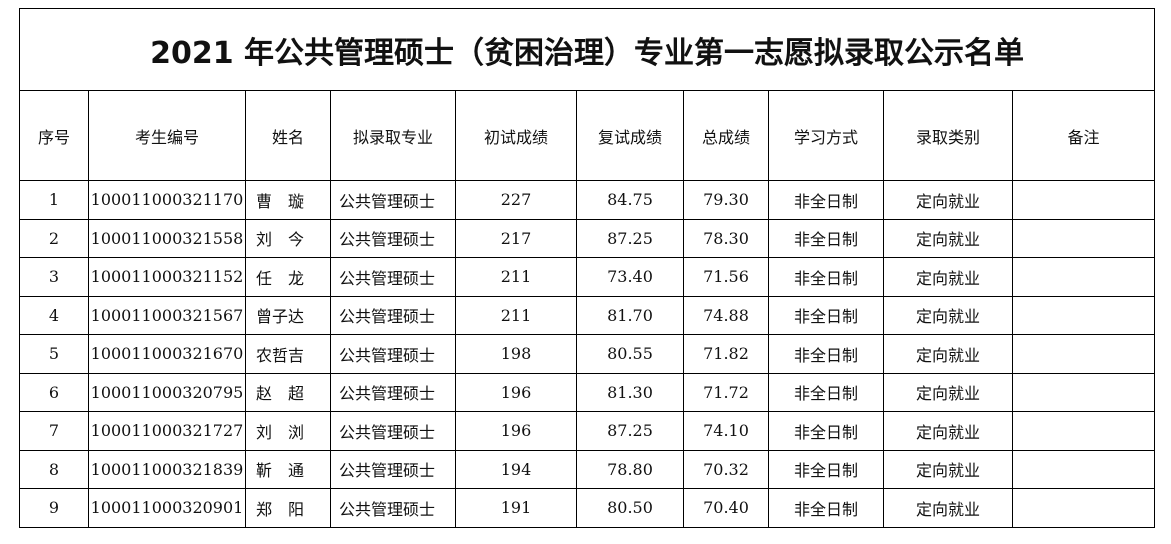 The width and height of the screenshot is (1171, 544). What do you see at coordinates (630, 277) in the screenshot?
I see `cell-retest: 73.40` at bounding box center [630, 277].